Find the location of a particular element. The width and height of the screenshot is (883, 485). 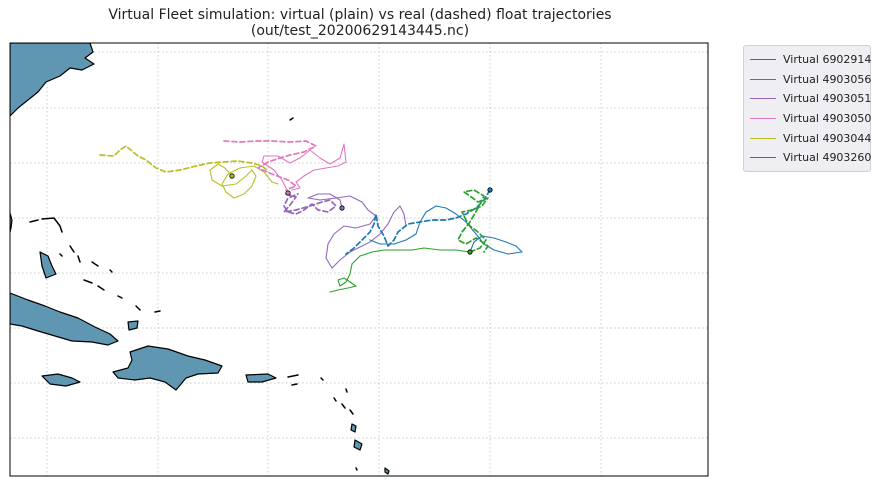

jamaica is located at coordinates (61, 380).